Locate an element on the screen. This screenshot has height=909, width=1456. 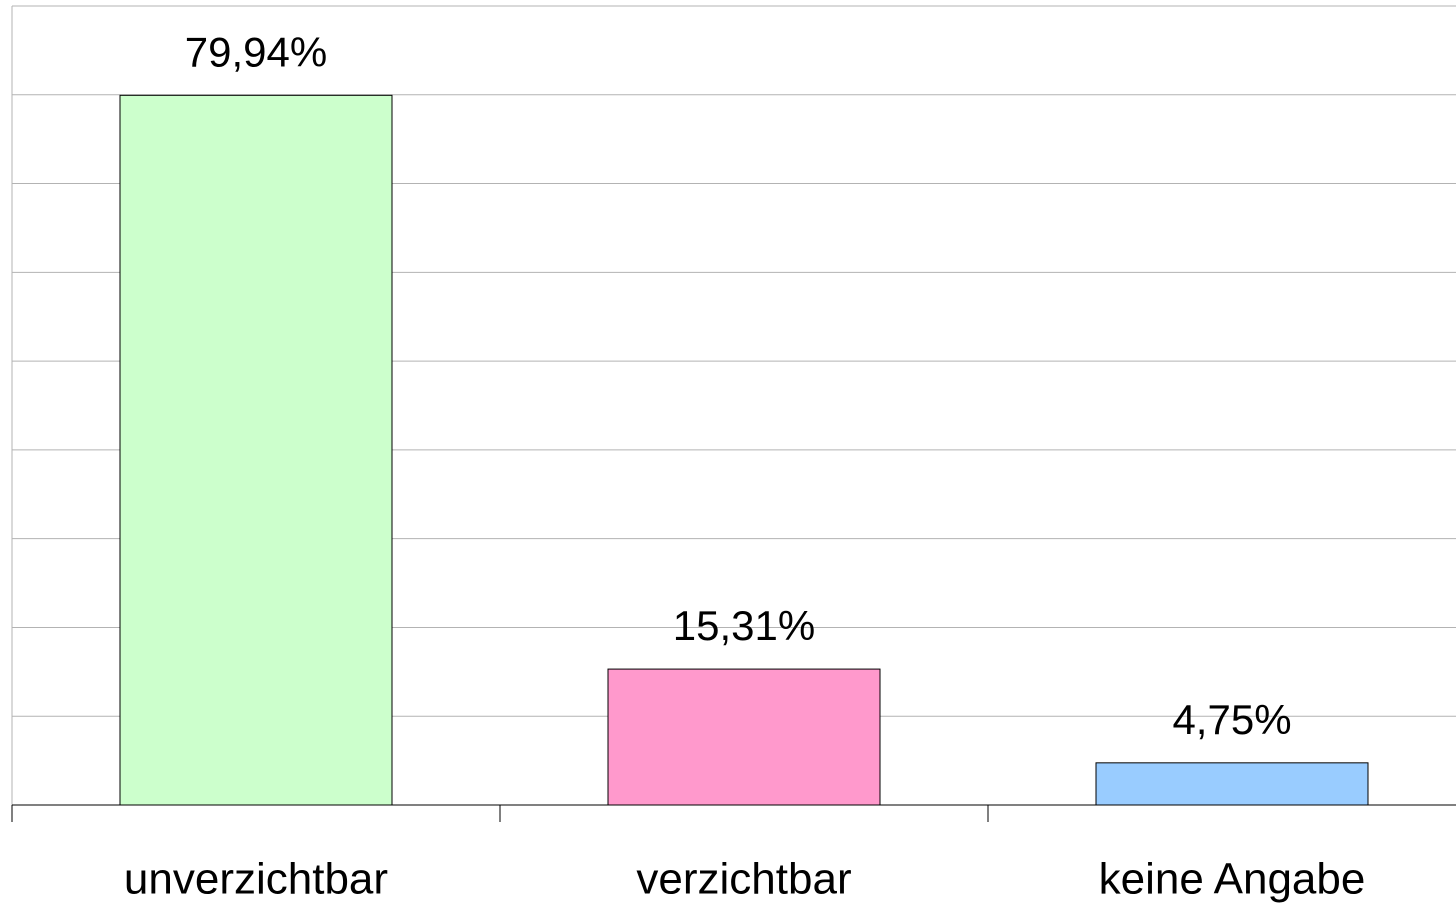
value-label: 79,94% is located at coordinates (256, 51).